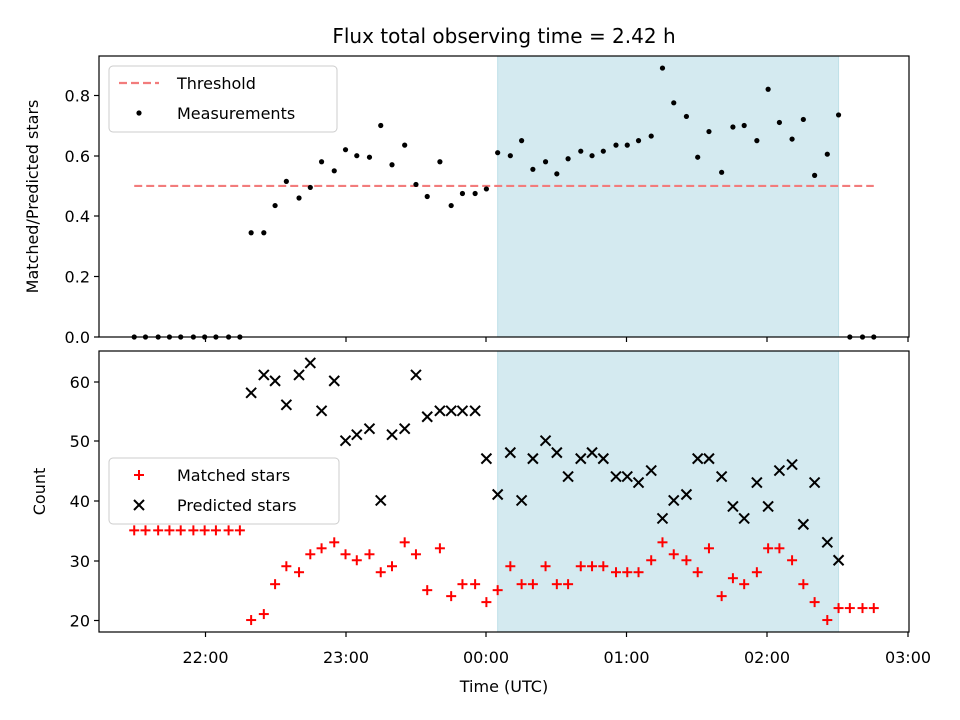 The height and width of the screenshot is (720, 960). I want to click on y-tick-label: 0.8, so click(77, 96).